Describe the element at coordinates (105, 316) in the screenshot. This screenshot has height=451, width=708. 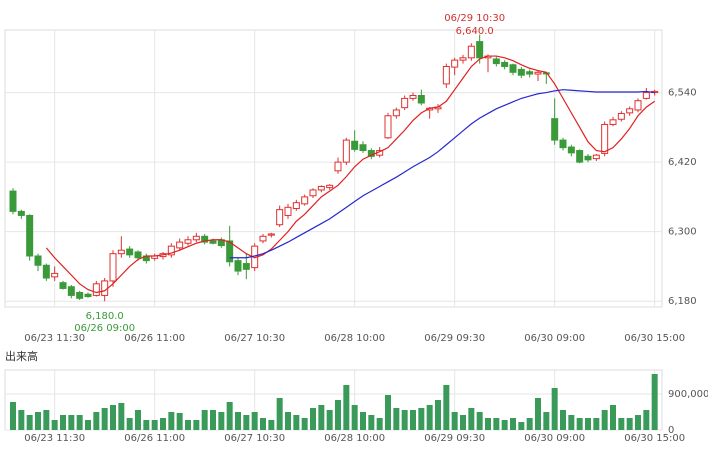
I see `low-price: 6,180.0` at that location.